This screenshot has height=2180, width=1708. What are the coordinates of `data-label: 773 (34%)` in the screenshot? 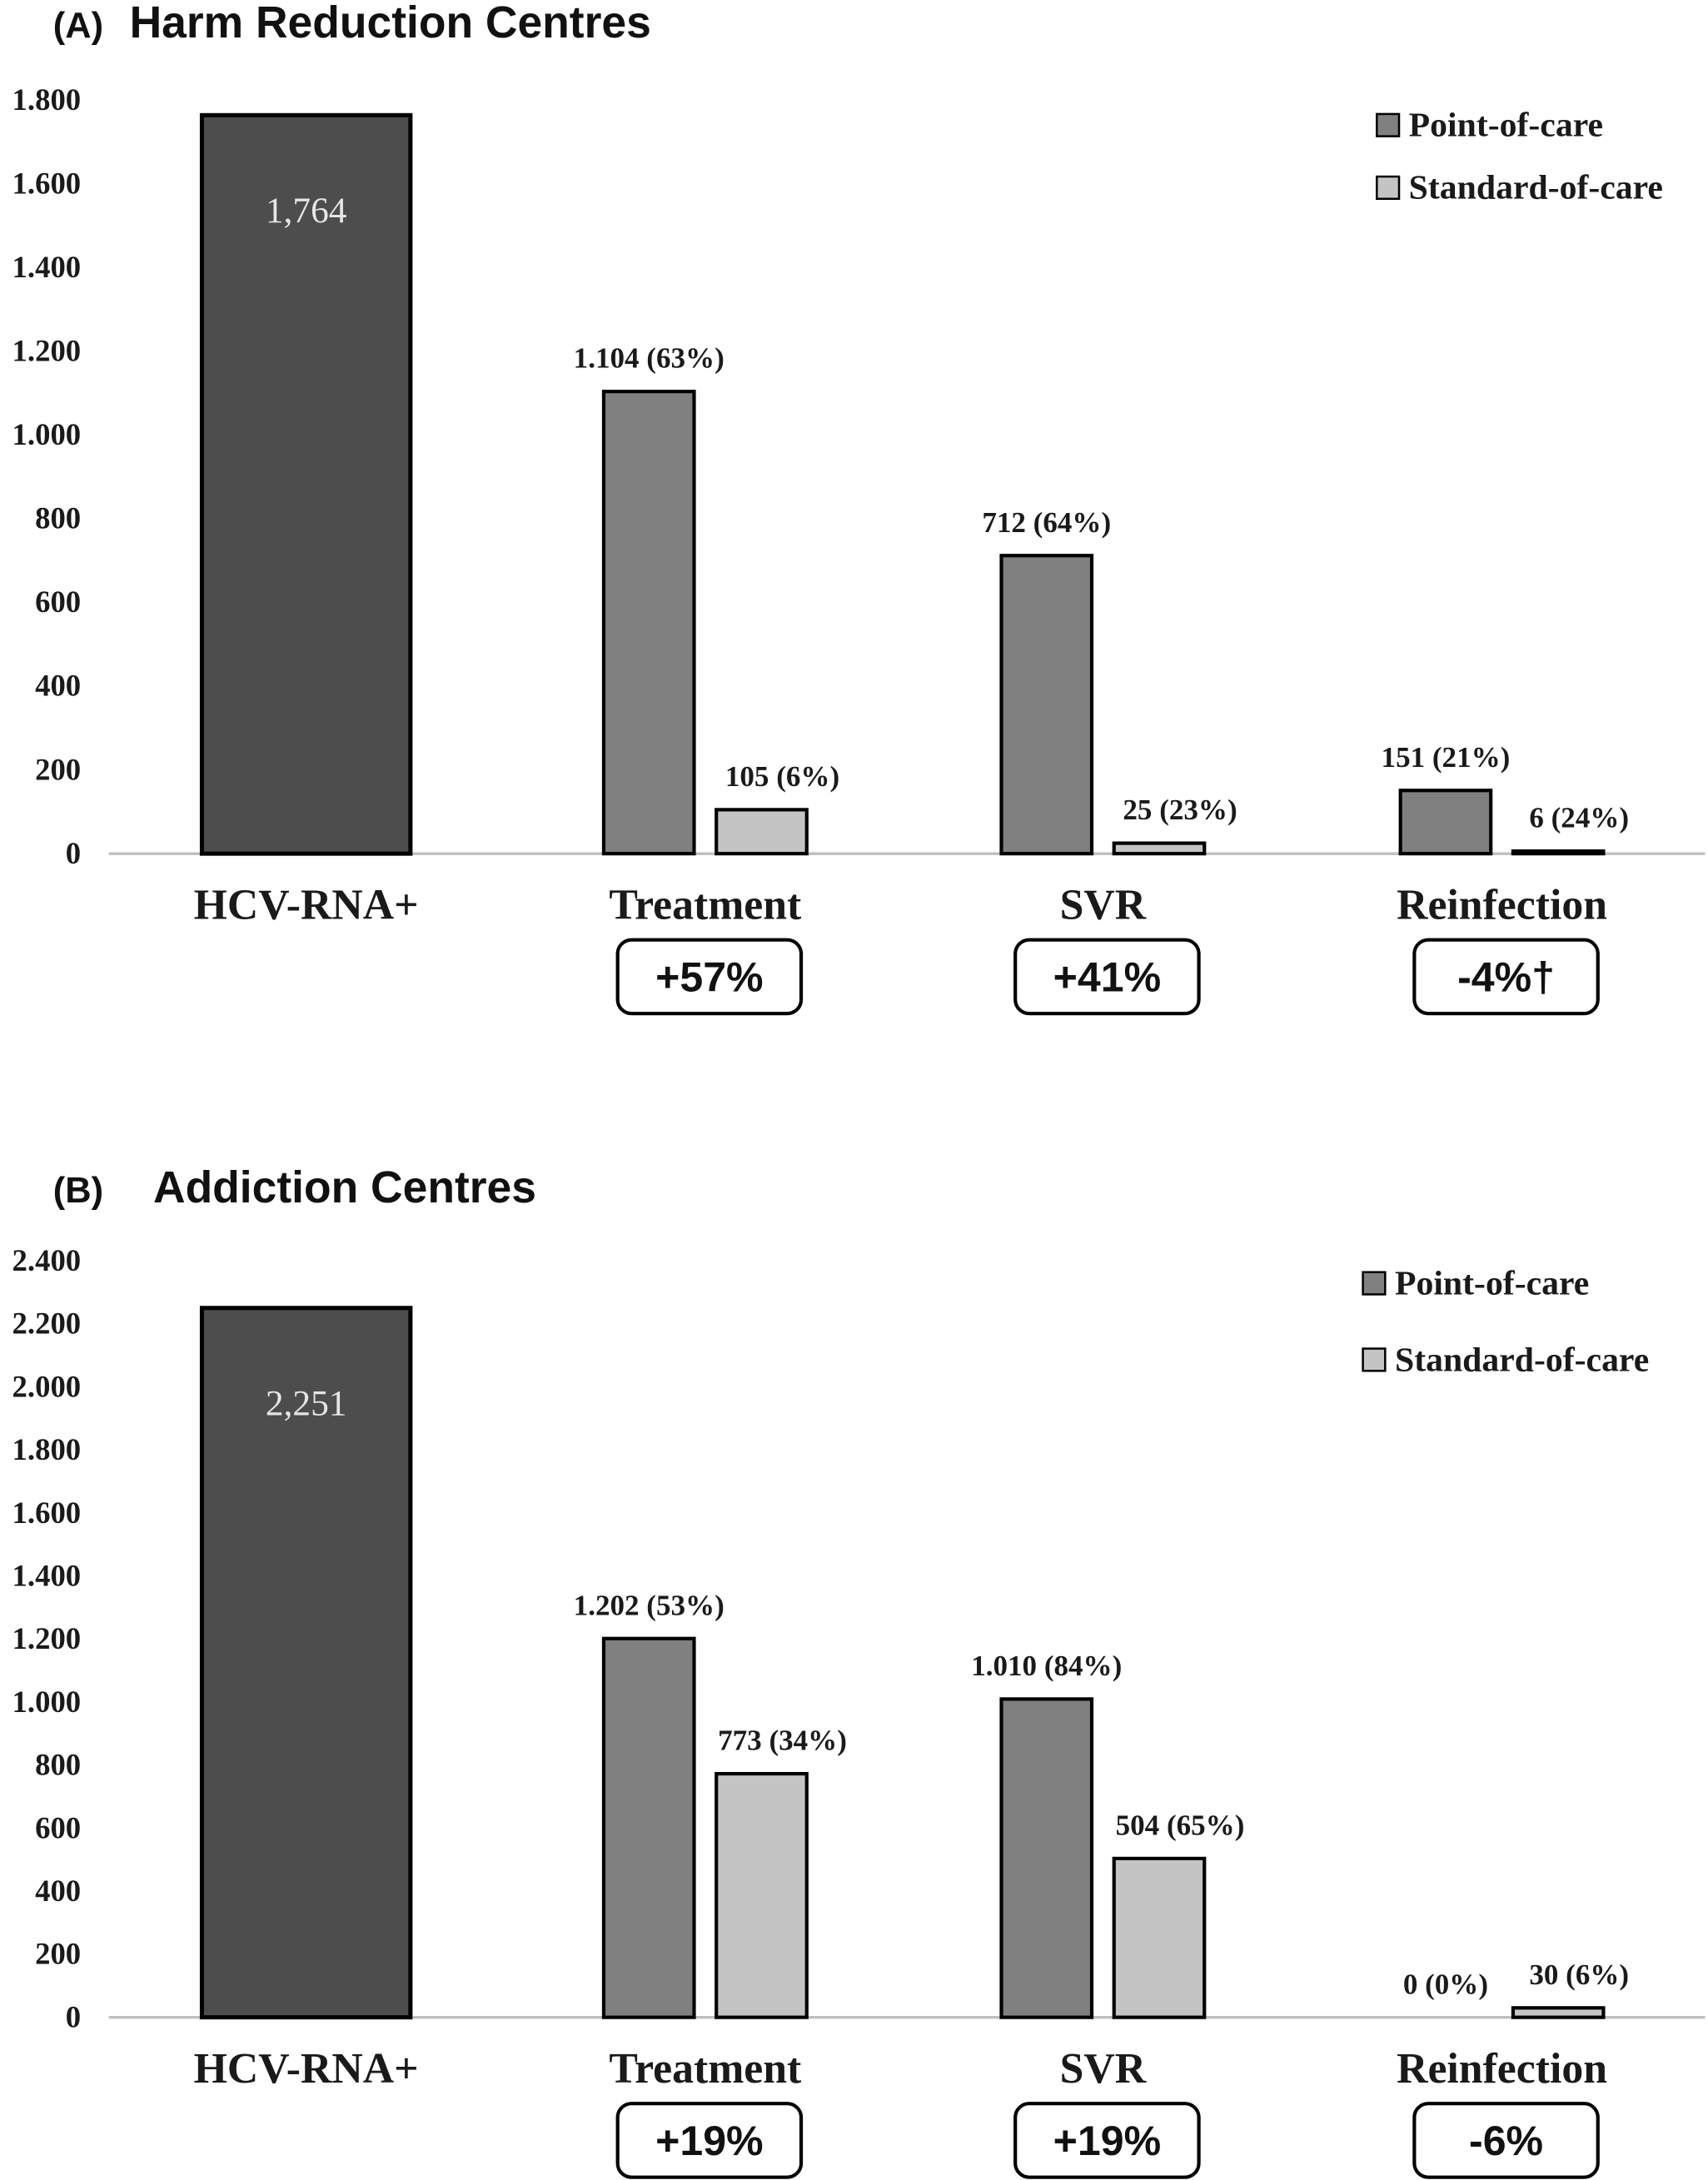 It's located at (782, 1741).